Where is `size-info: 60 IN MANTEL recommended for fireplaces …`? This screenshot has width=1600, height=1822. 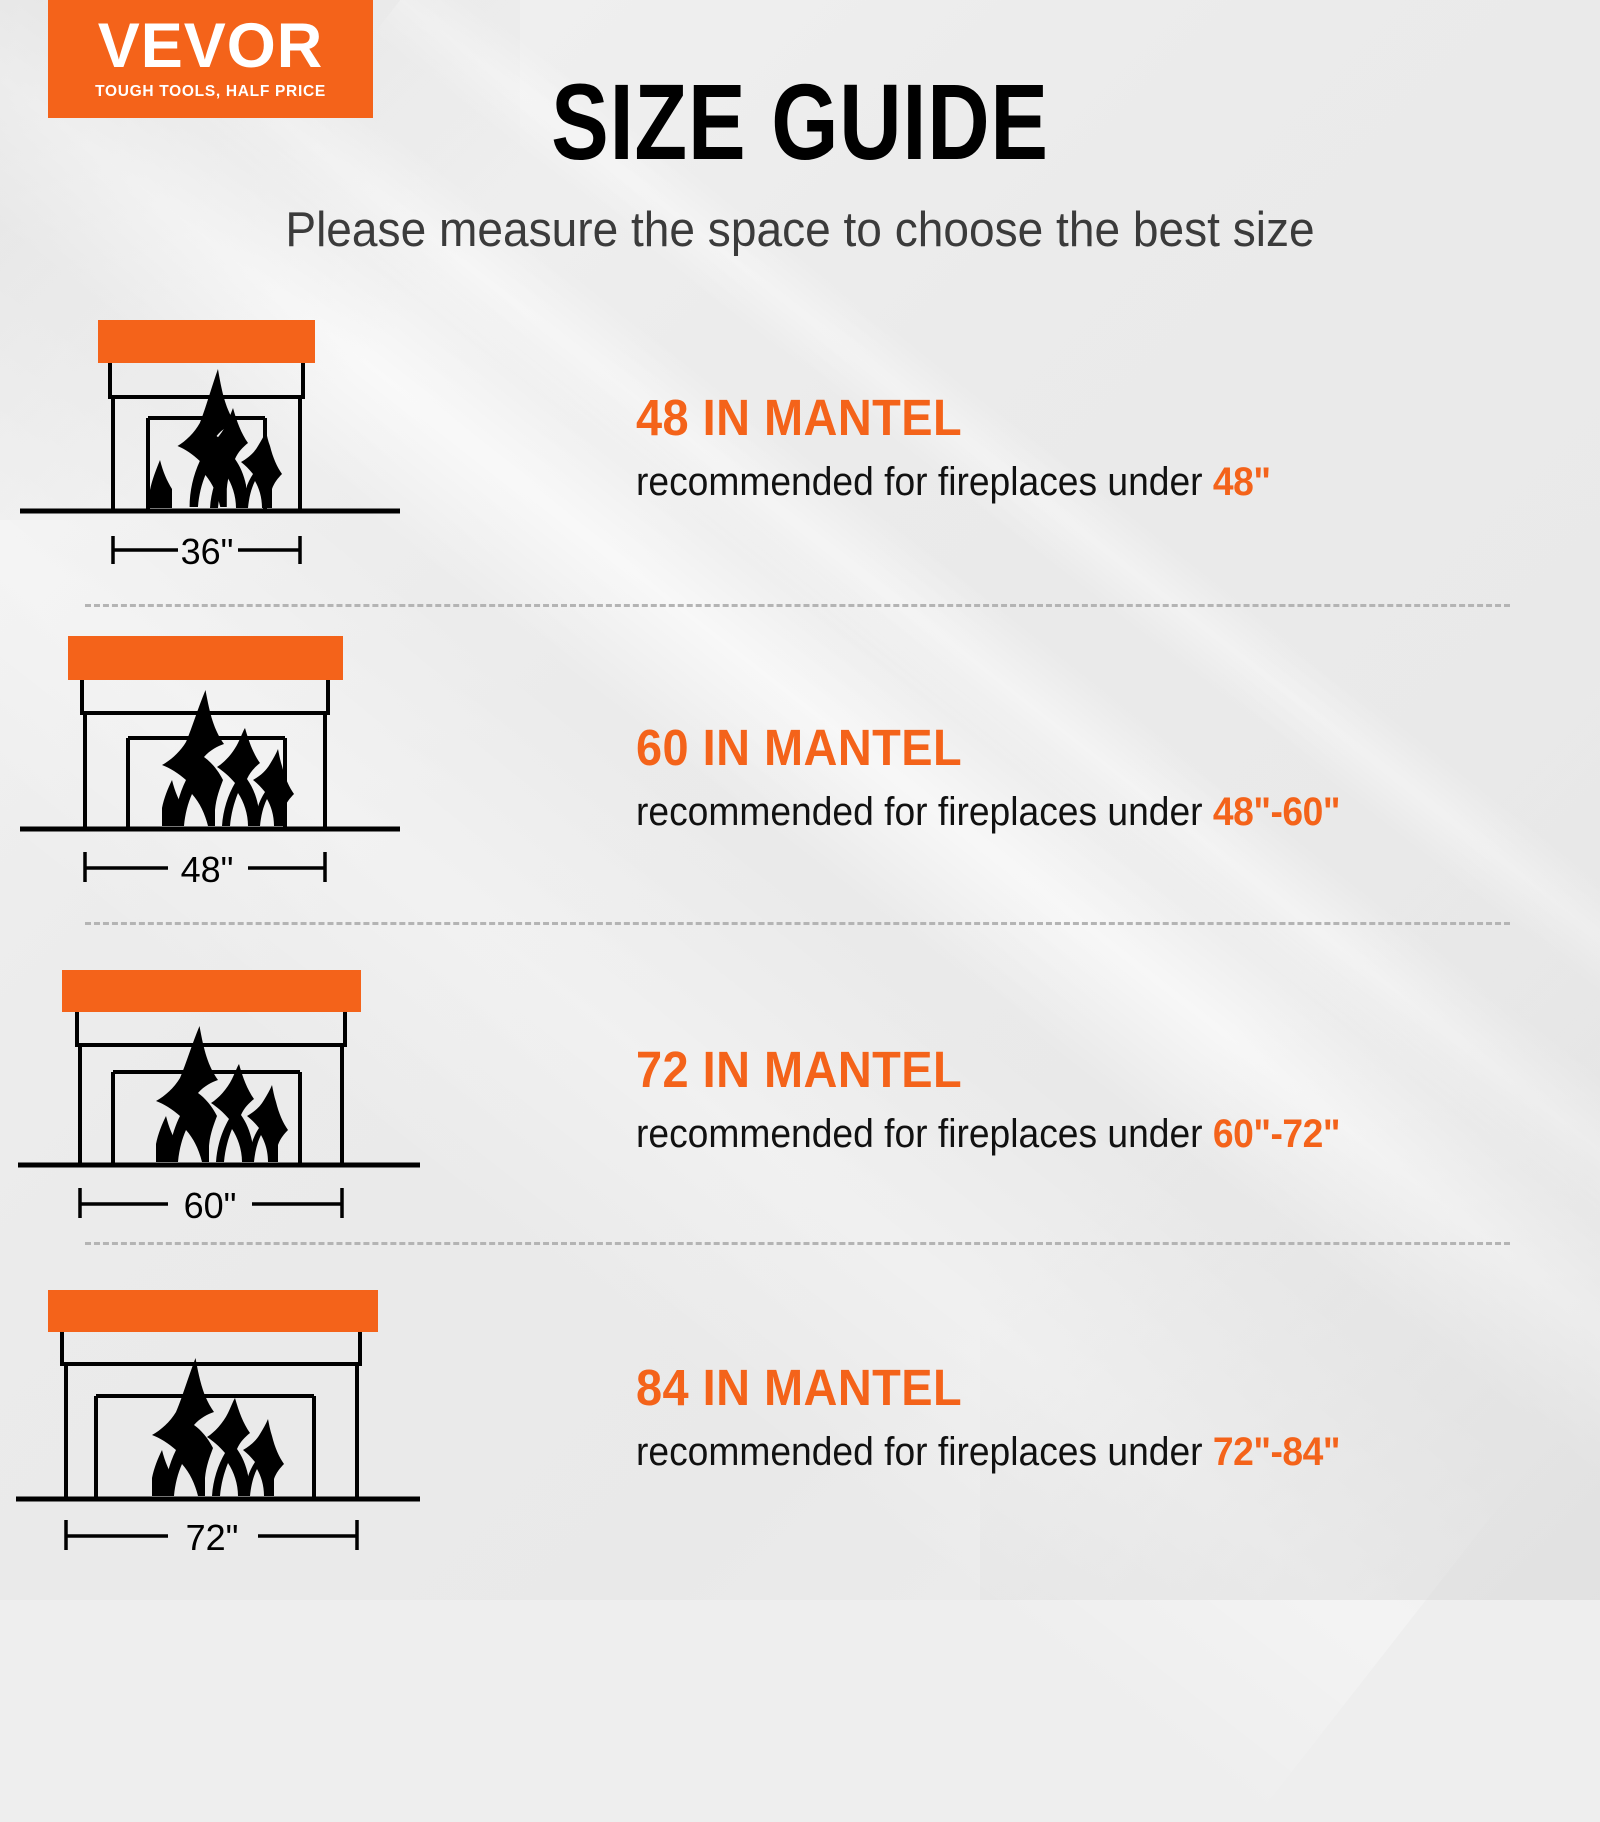 size-info: 60 IN MANTEL recommended for fireplaces … is located at coordinates (1106, 779).